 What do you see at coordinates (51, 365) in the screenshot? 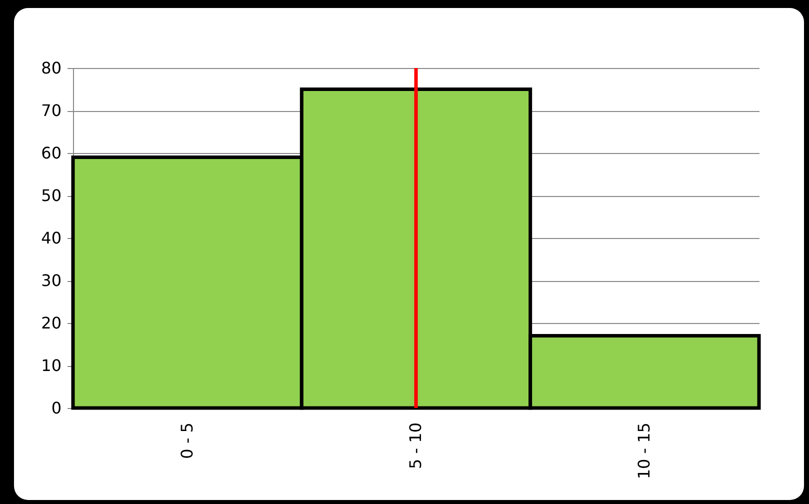
I see `y-tick-label: 10` at bounding box center [51, 365].